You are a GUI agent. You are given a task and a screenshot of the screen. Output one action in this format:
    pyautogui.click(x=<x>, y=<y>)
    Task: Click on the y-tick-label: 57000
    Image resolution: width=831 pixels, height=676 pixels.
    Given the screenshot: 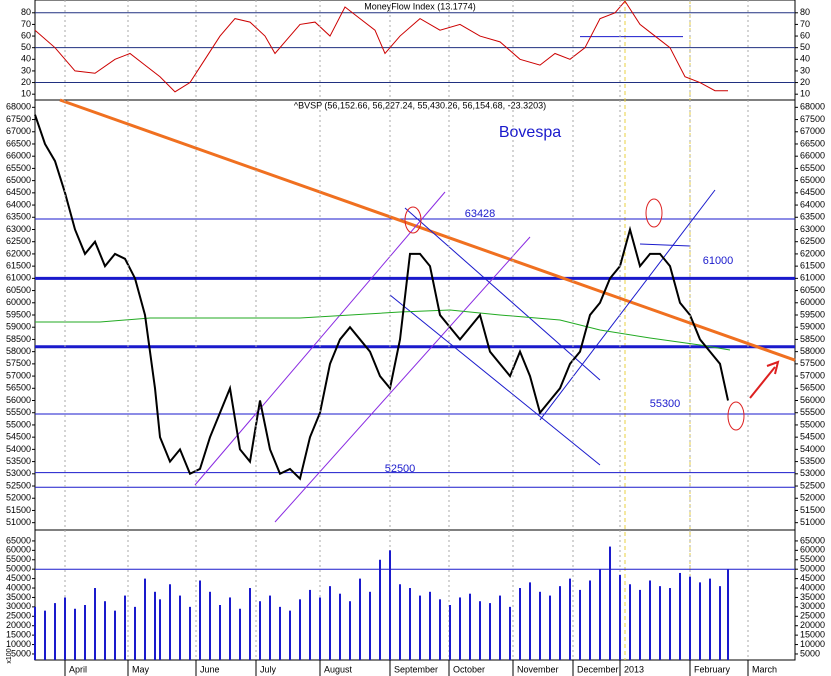 What is the action you would take?
    pyautogui.click(x=18, y=375)
    